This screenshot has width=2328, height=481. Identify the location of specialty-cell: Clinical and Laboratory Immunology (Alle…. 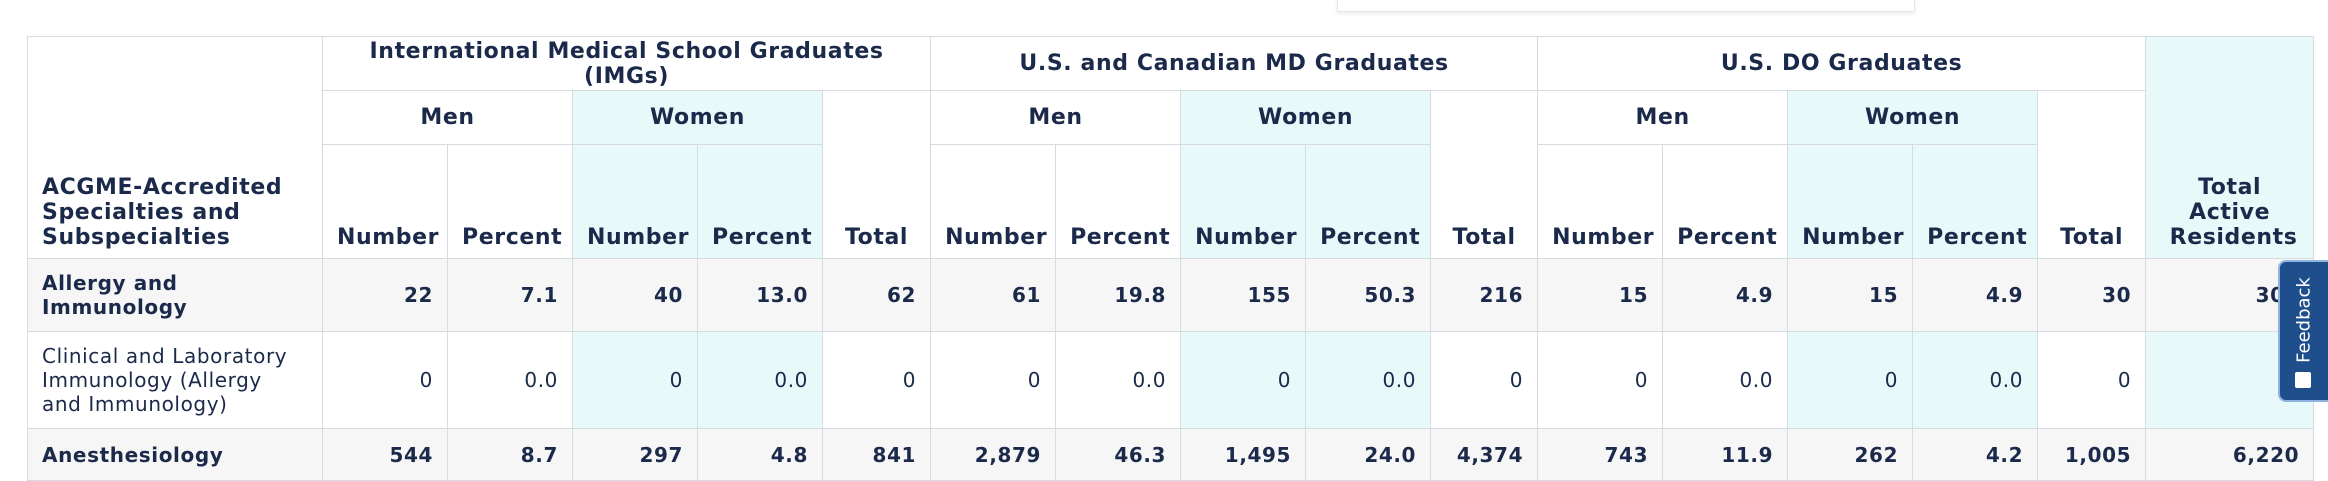
(175, 380).